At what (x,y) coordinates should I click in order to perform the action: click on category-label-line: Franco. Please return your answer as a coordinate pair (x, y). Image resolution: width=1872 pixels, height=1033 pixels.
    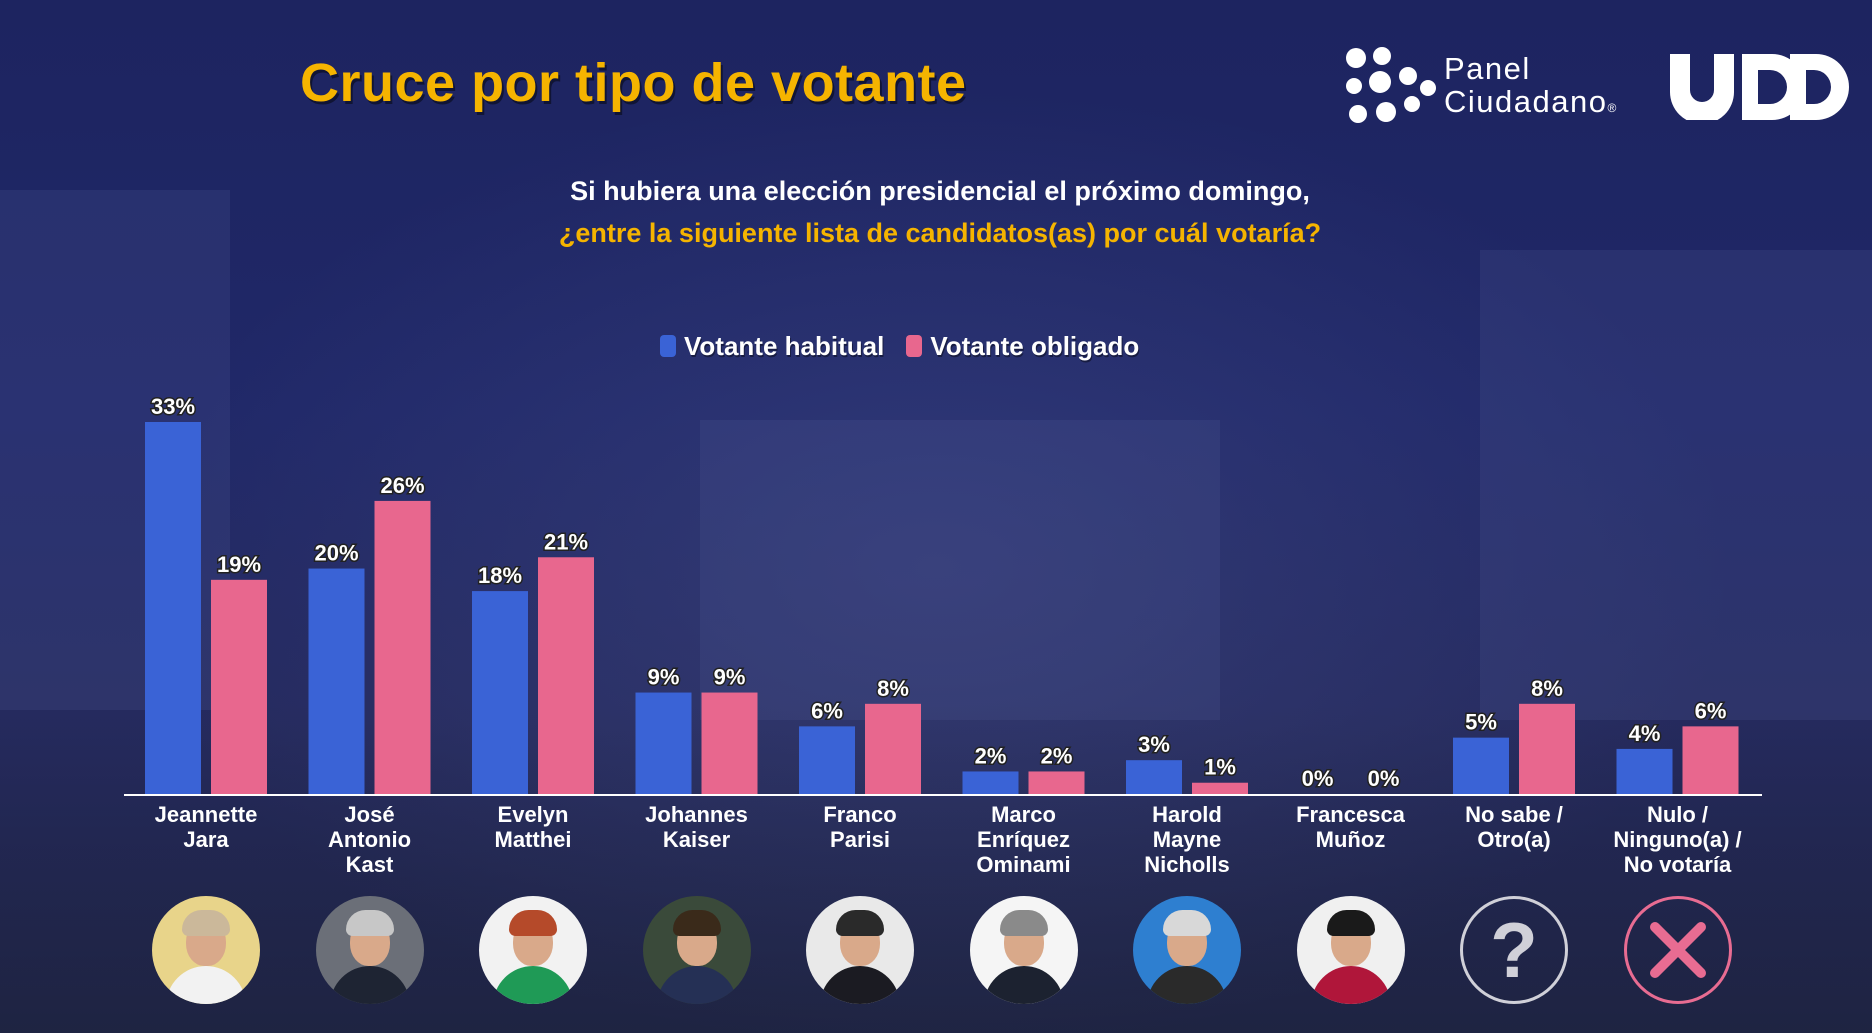
    Looking at the image, I should click on (859, 814).